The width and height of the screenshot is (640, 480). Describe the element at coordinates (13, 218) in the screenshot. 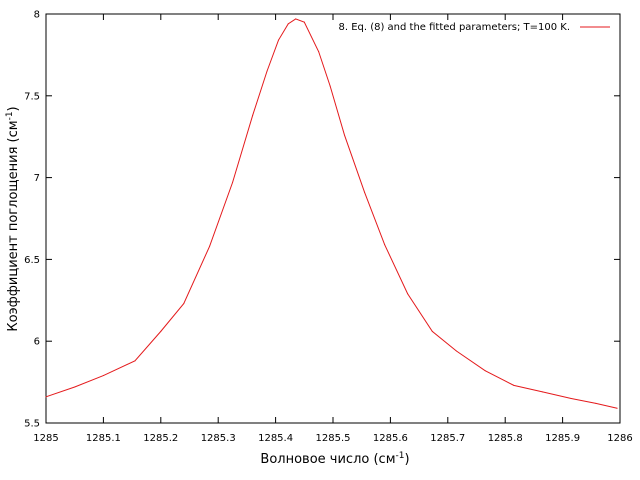

I see `y-axis-title: Коэффициент поглощения (см-1)` at that location.